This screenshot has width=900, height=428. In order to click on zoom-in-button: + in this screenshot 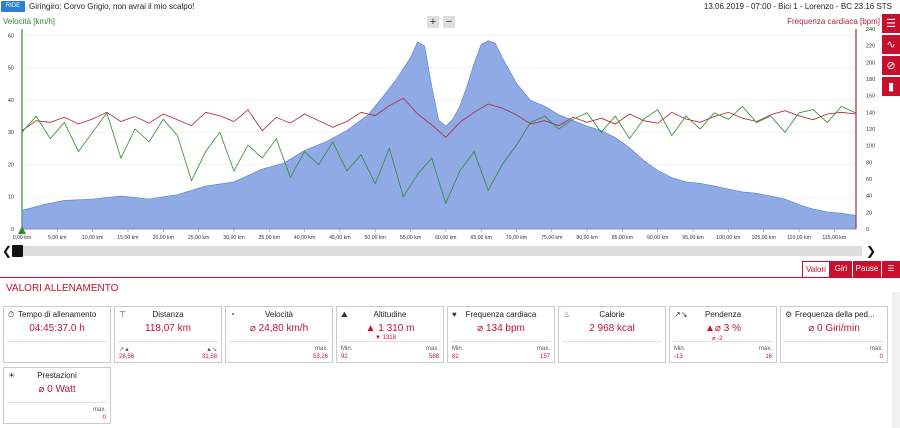, I will do `click(433, 22)`.